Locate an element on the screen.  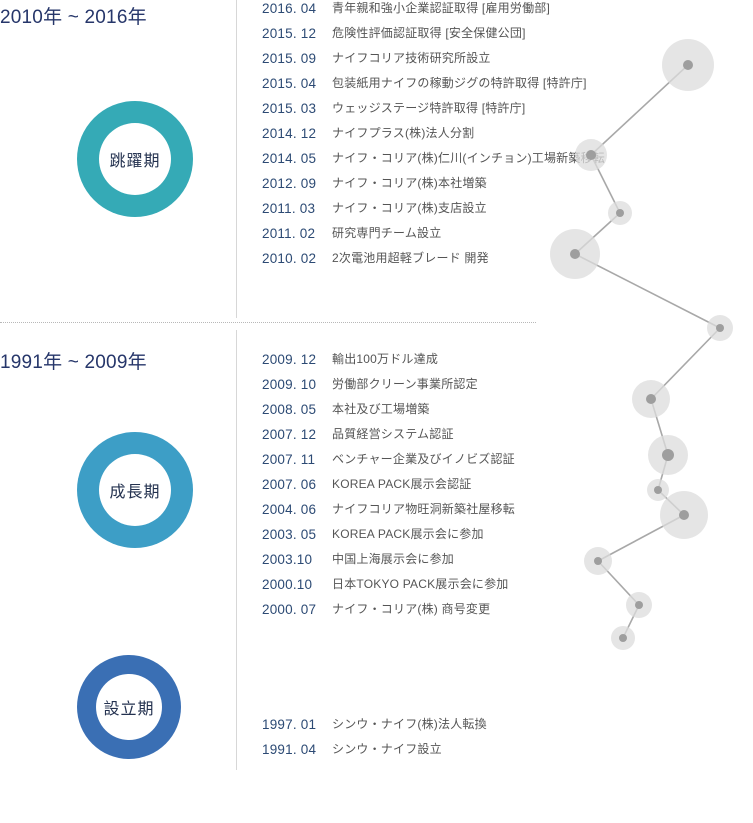
timeline-description: ナイフコリア技術研究所設立 is located at coordinates (411, 58).